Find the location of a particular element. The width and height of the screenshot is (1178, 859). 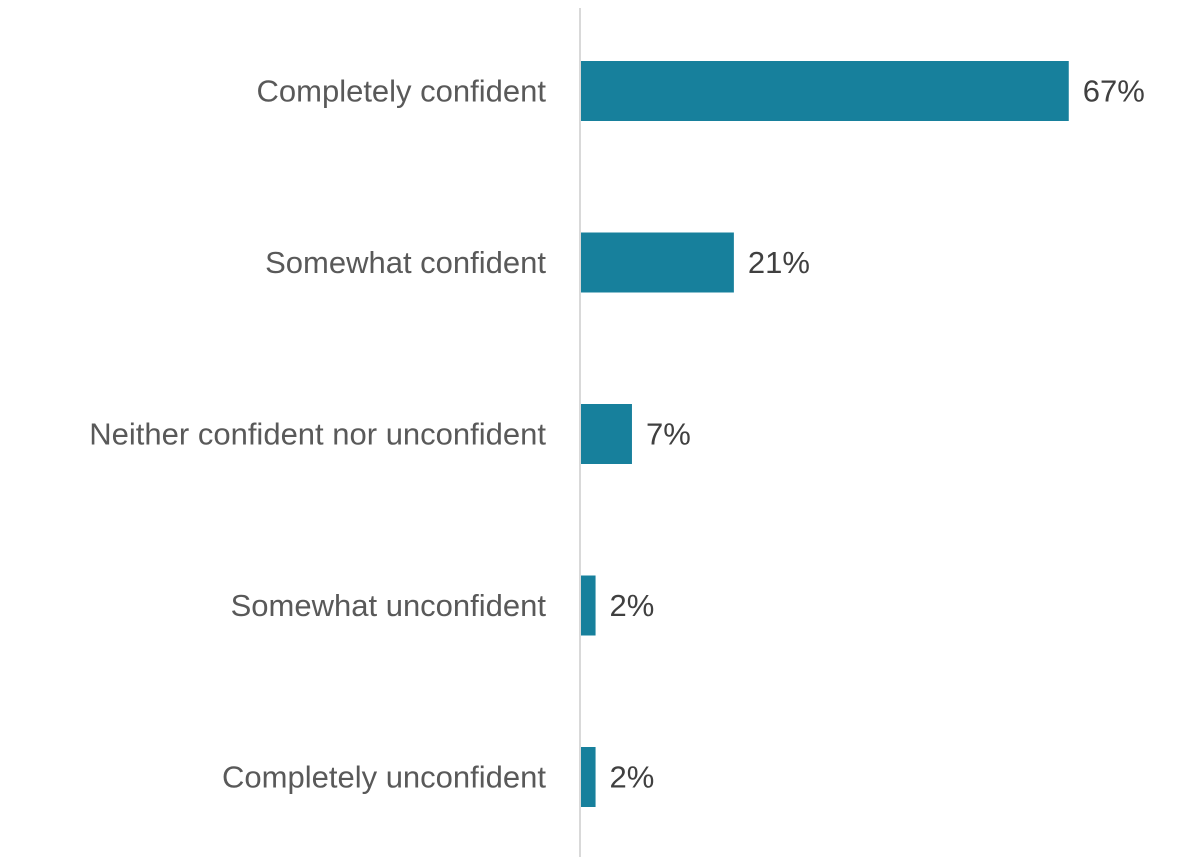

bar-row: Completely confident 67% is located at coordinates (701, 91).